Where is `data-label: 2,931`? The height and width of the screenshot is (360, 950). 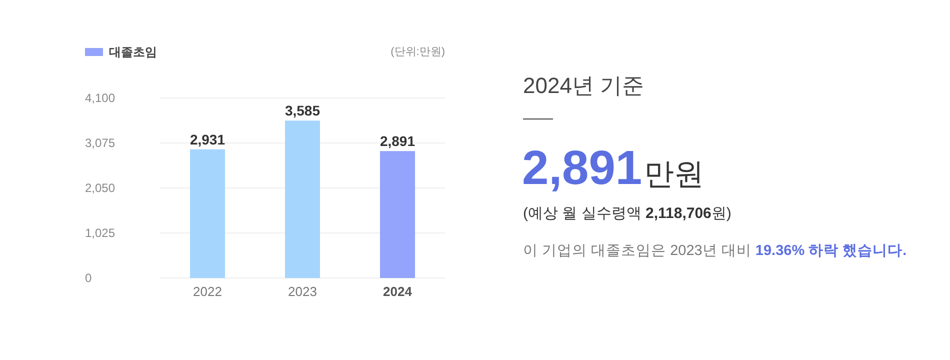
data-label: 2,931 is located at coordinates (208, 139).